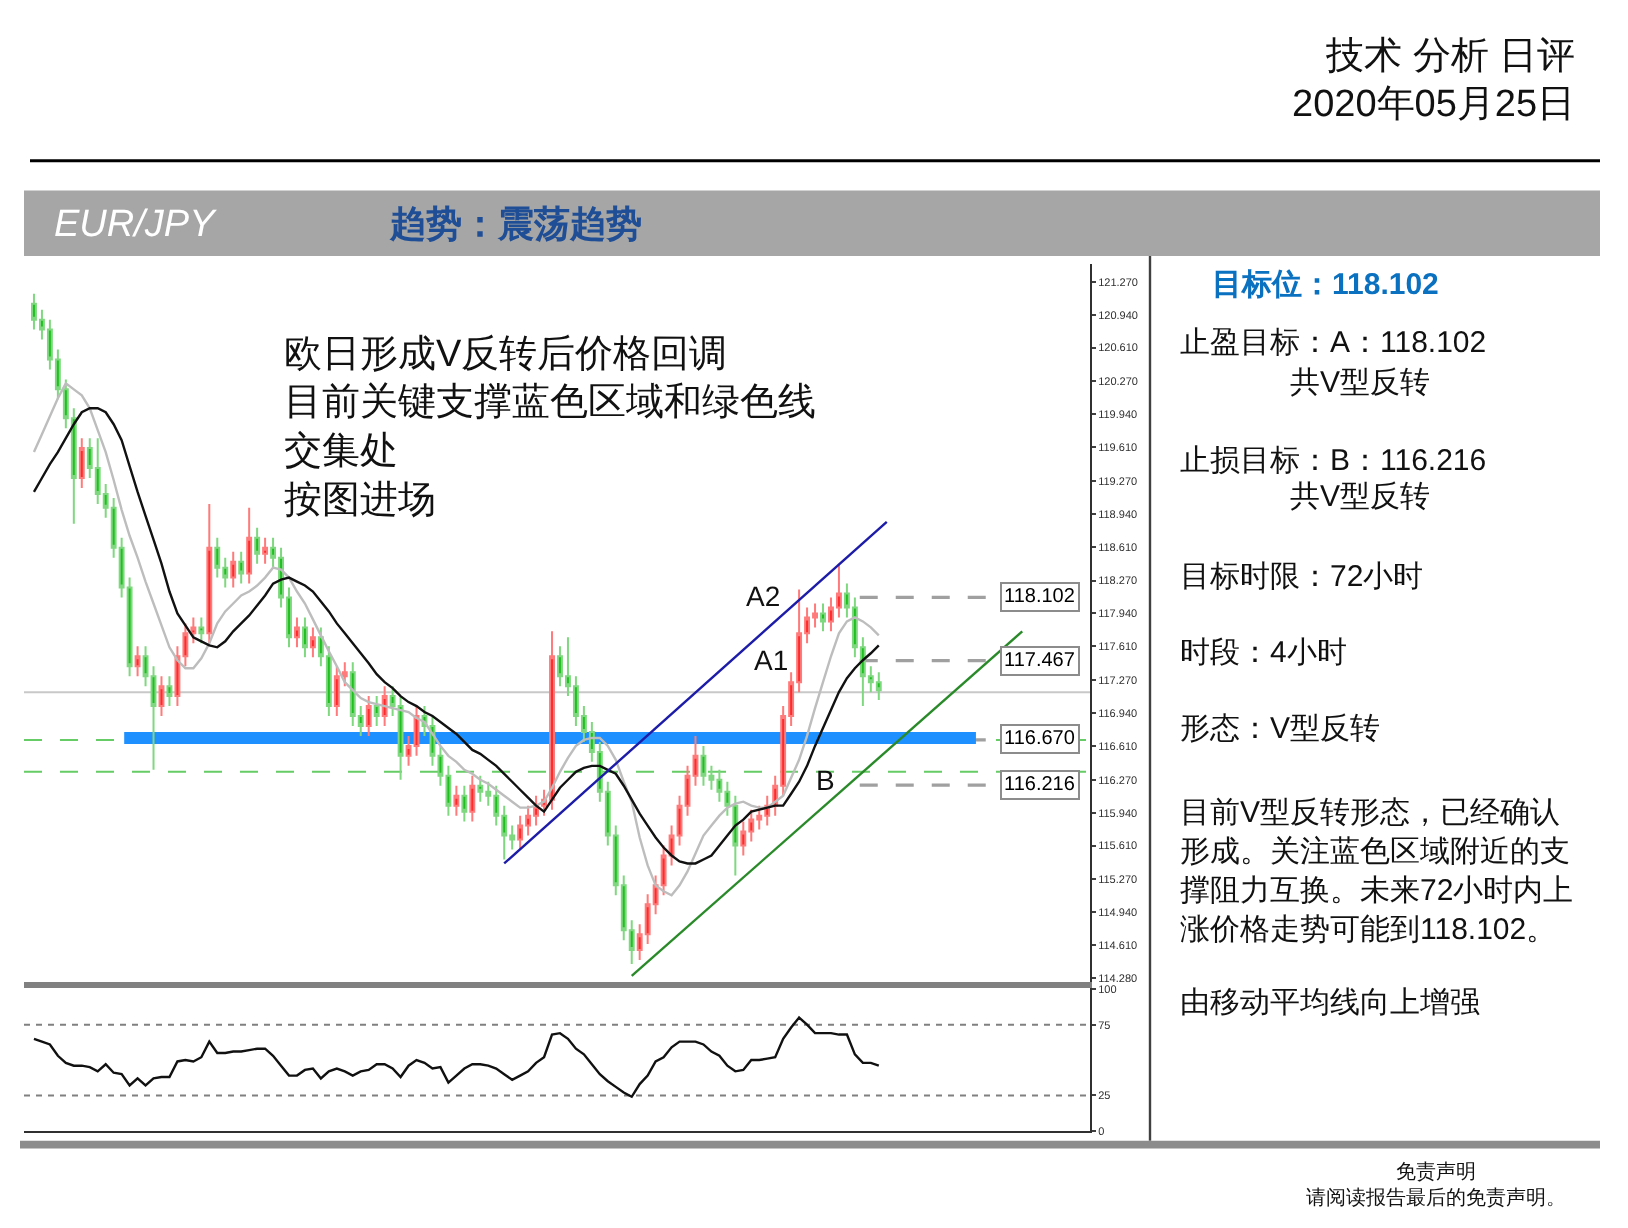  What do you see at coordinates (825, 780) in the screenshot?
I see `annotation: B` at bounding box center [825, 780].